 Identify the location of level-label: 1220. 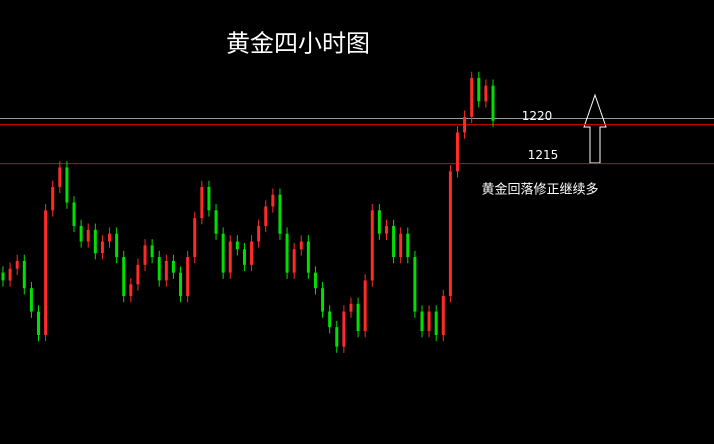
(537, 116).